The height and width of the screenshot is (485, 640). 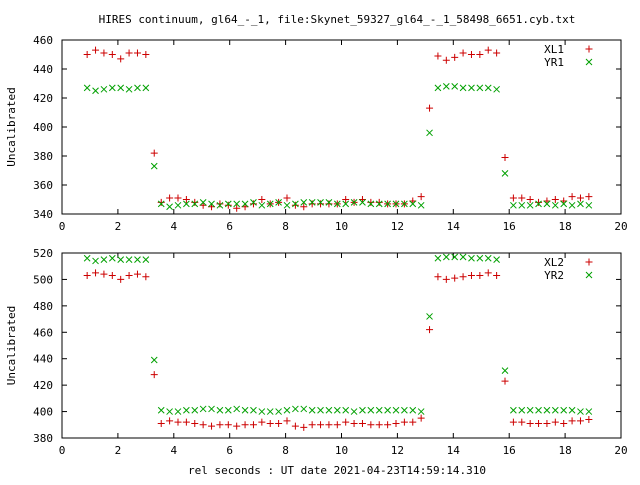 I want to click on x-tick-label: 8, so click(x=285, y=226).